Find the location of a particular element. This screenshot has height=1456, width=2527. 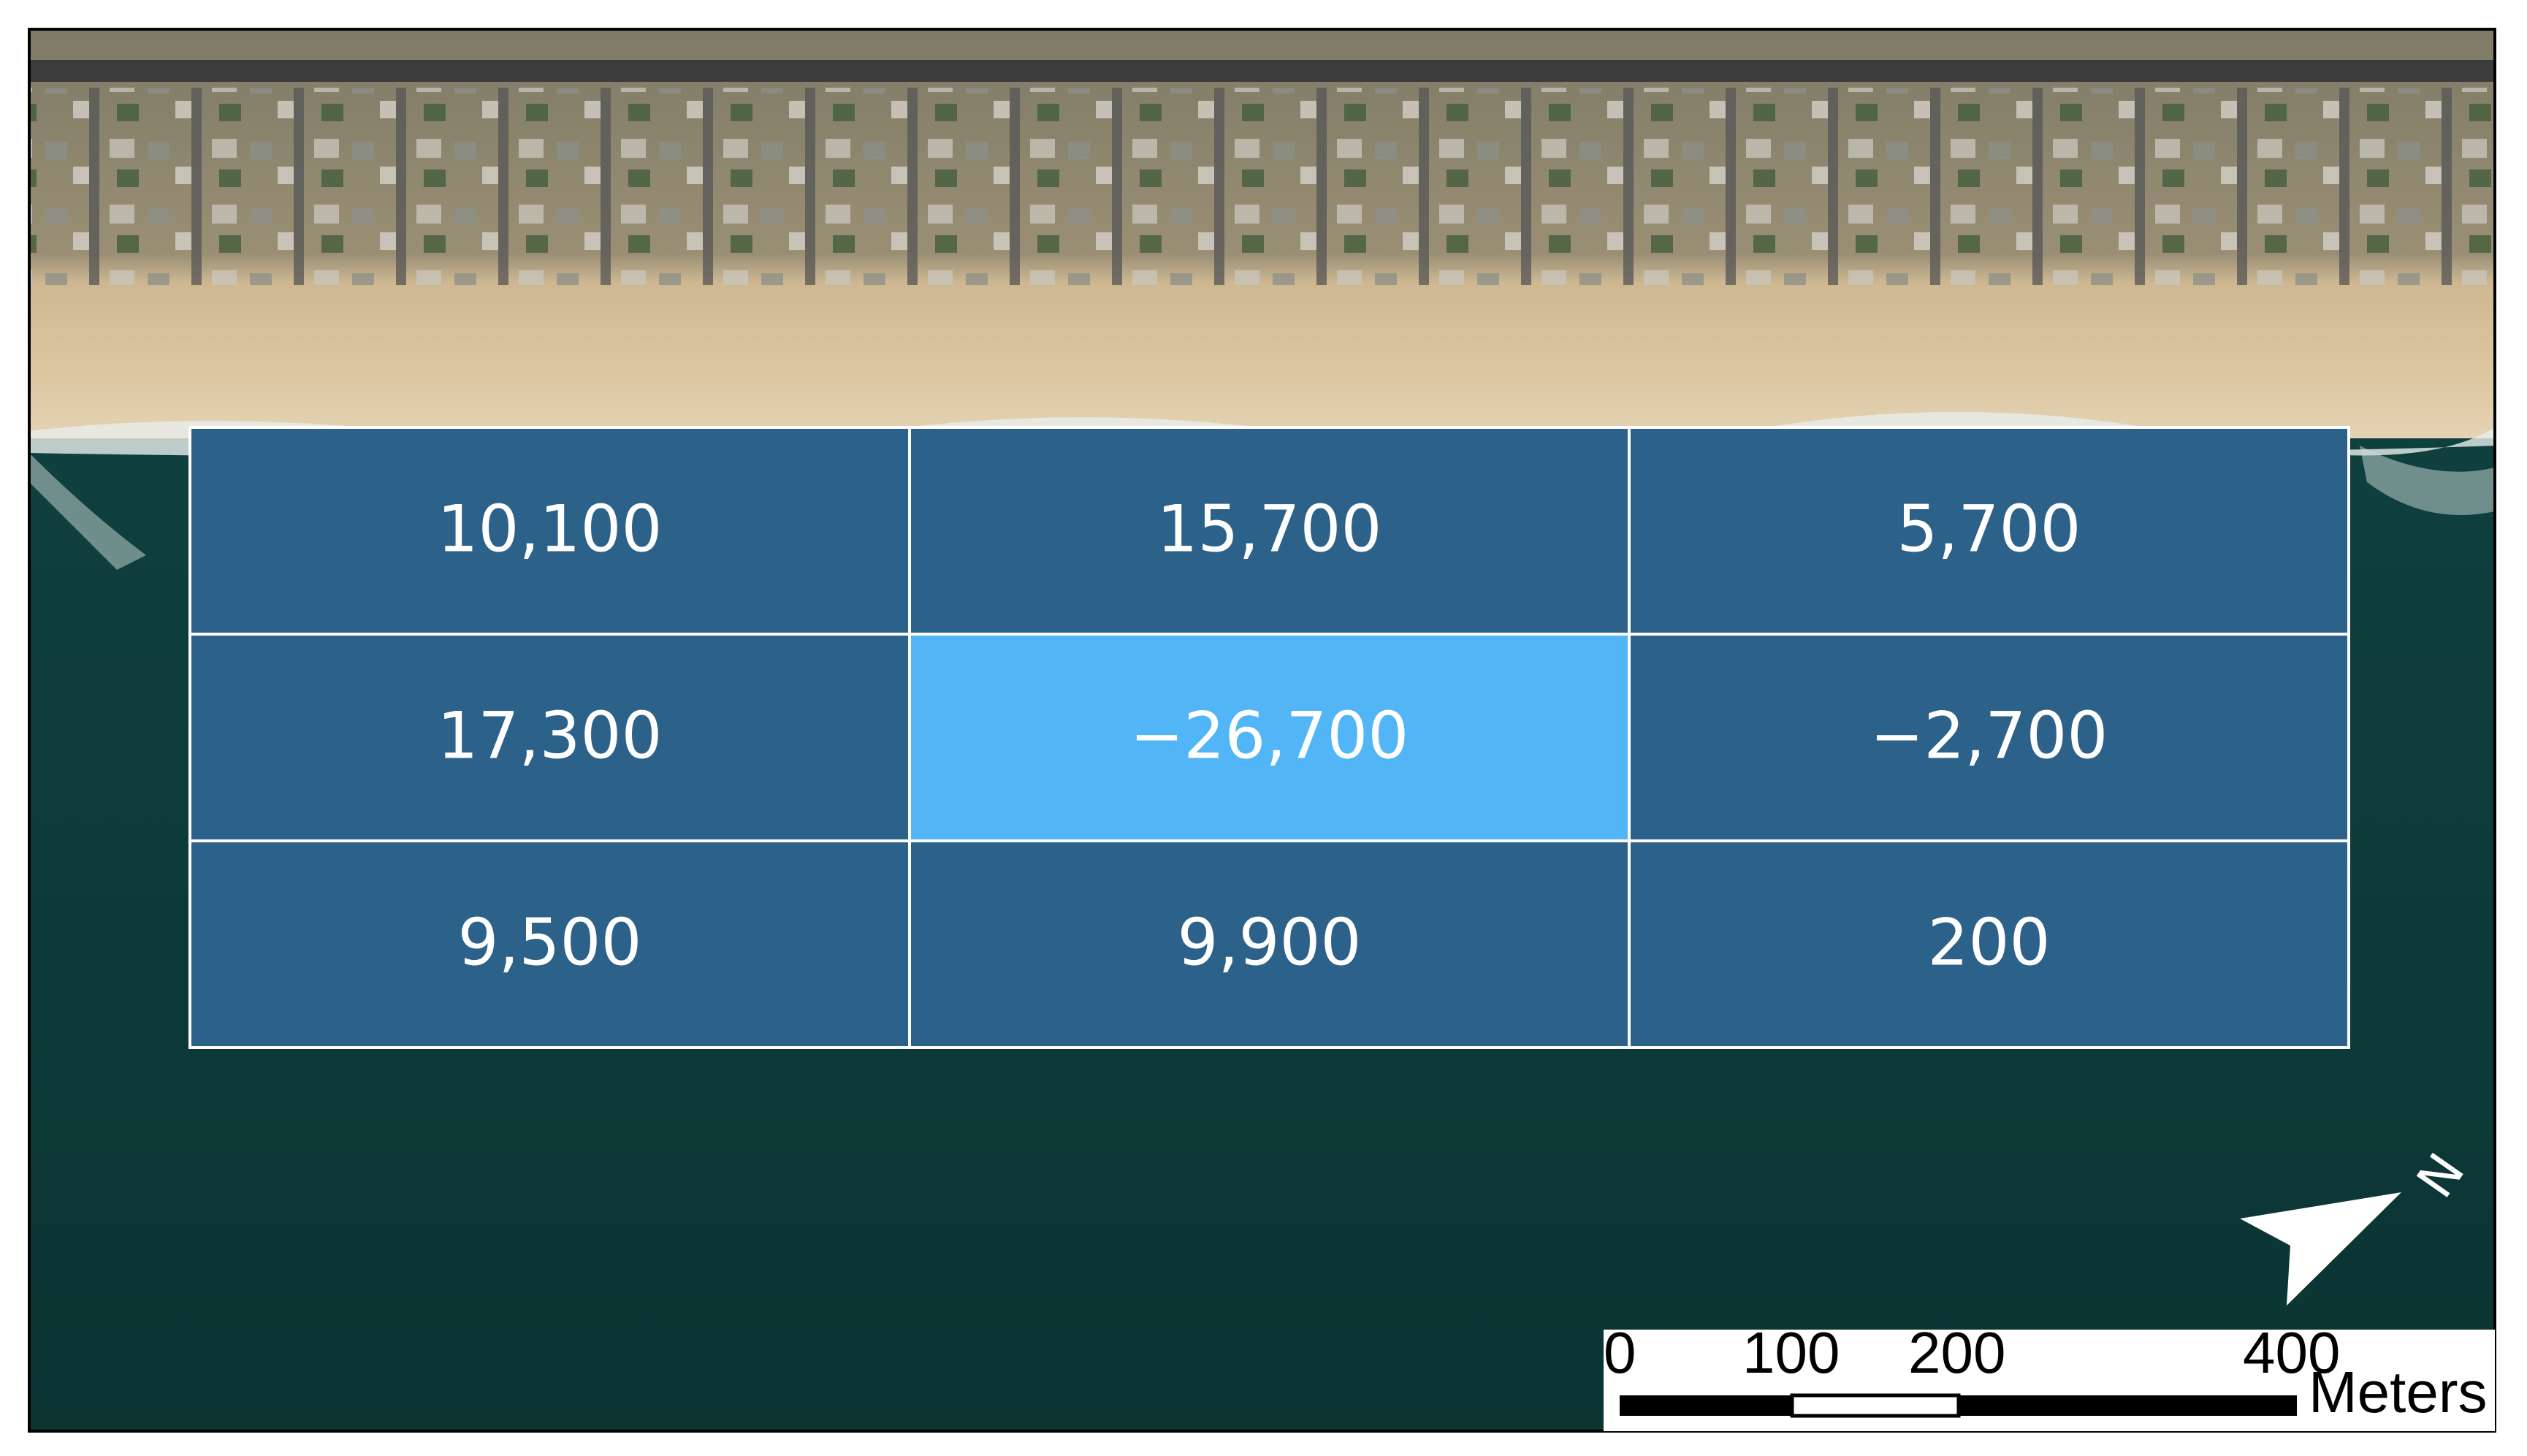

cell-value: 15,700 is located at coordinates (1269, 528).